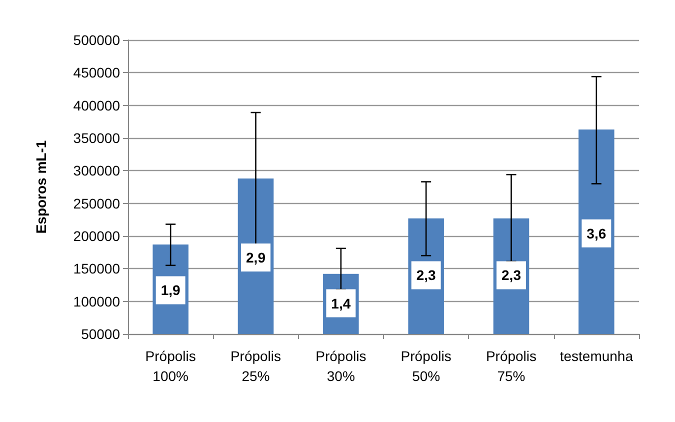  I want to click on x-tick-label: Própolis 50%, so click(426, 366).